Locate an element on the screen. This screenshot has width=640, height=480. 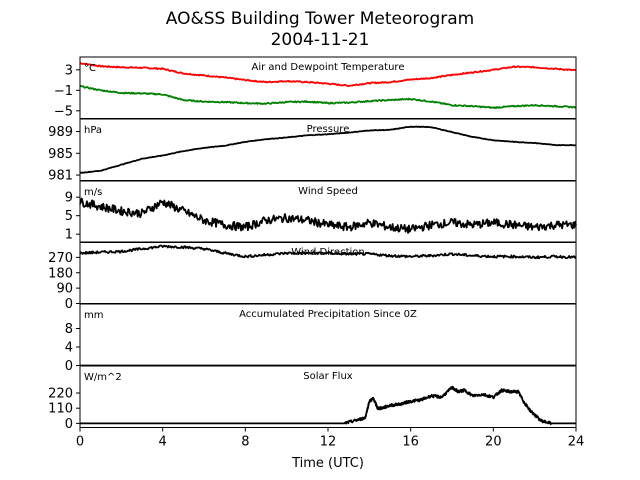
solar-flux-solar_flux-series-line is located at coordinates (328, 405).